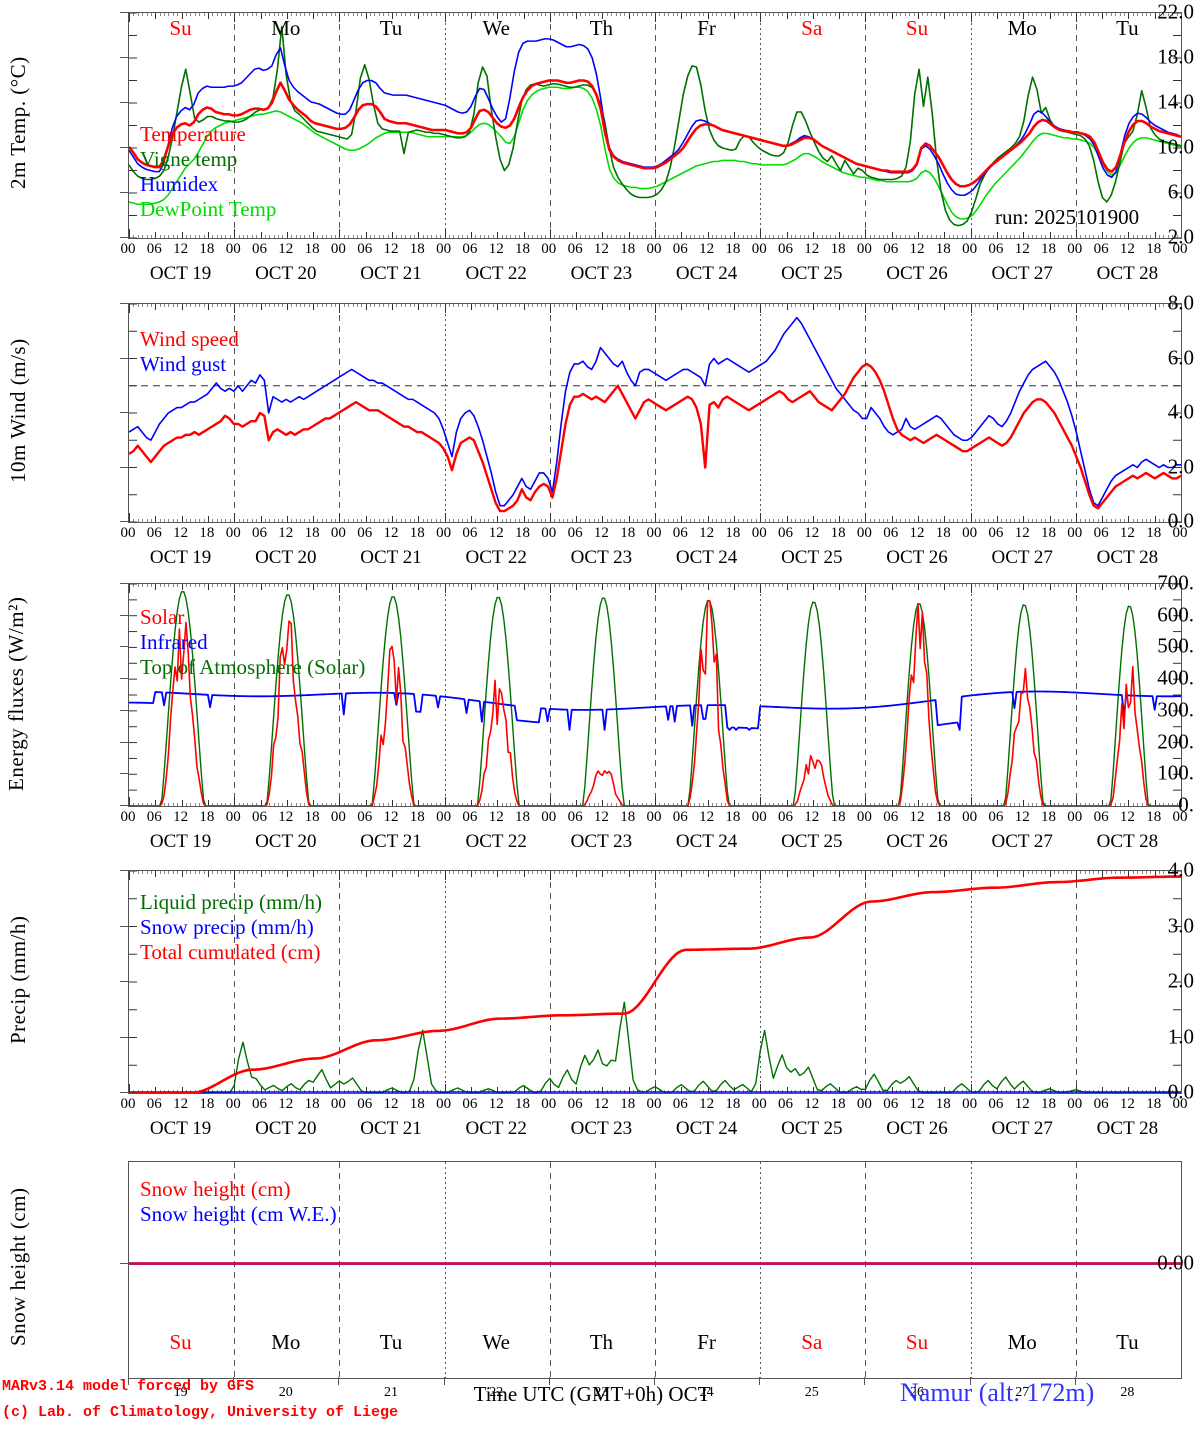 The height and width of the screenshot is (1440, 1194). I want to click on legend-entry: Total cumulated (cm), so click(230, 952).